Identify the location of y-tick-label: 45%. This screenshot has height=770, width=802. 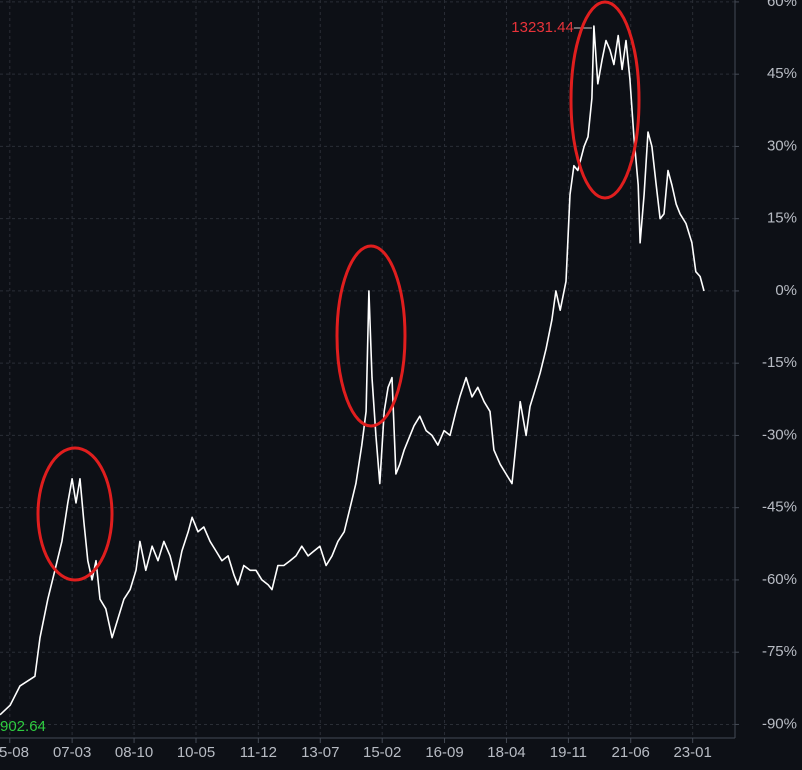
(782, 73).